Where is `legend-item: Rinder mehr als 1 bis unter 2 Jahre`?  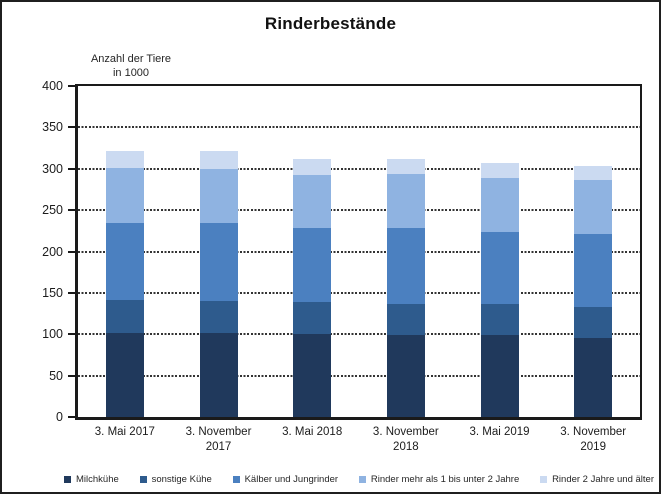
legend-item: Rinder mehr als 1 bis unter 2 Jahre is located at coordinates (439, 479).